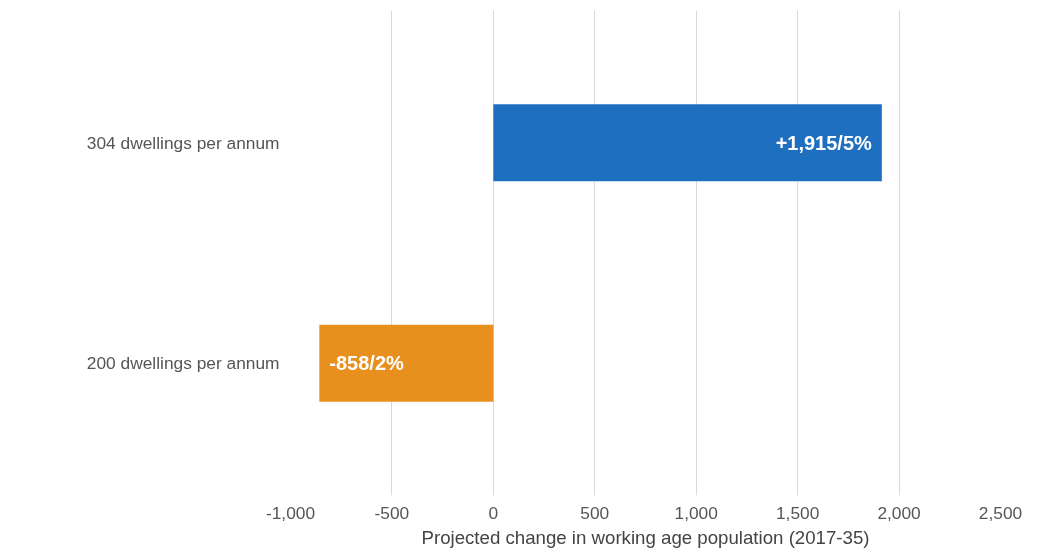 Image resolution: width=1044 pixels, height=557 pixels. I want to click on x-axis-title: Projected change in working age population (2017-35), so click(645, 537).